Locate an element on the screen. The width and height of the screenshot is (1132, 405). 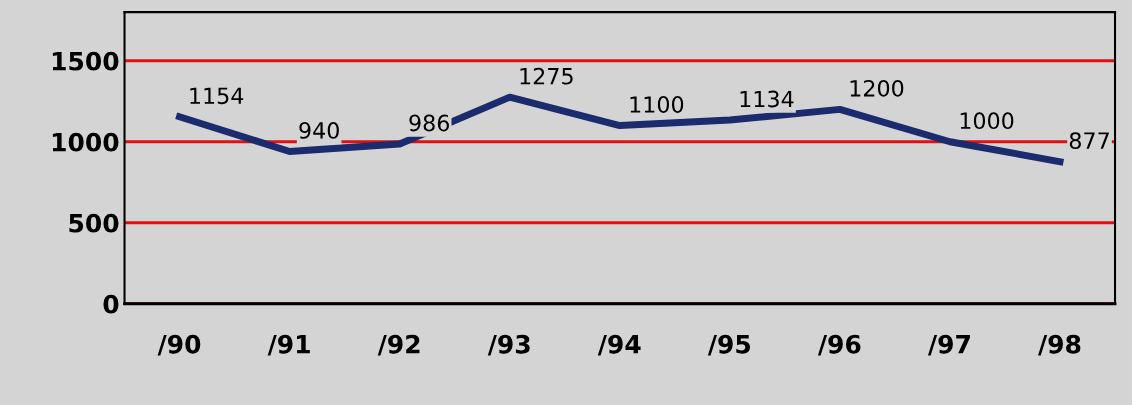
y-tick-label: 0 is located at coordinates (111, 304).